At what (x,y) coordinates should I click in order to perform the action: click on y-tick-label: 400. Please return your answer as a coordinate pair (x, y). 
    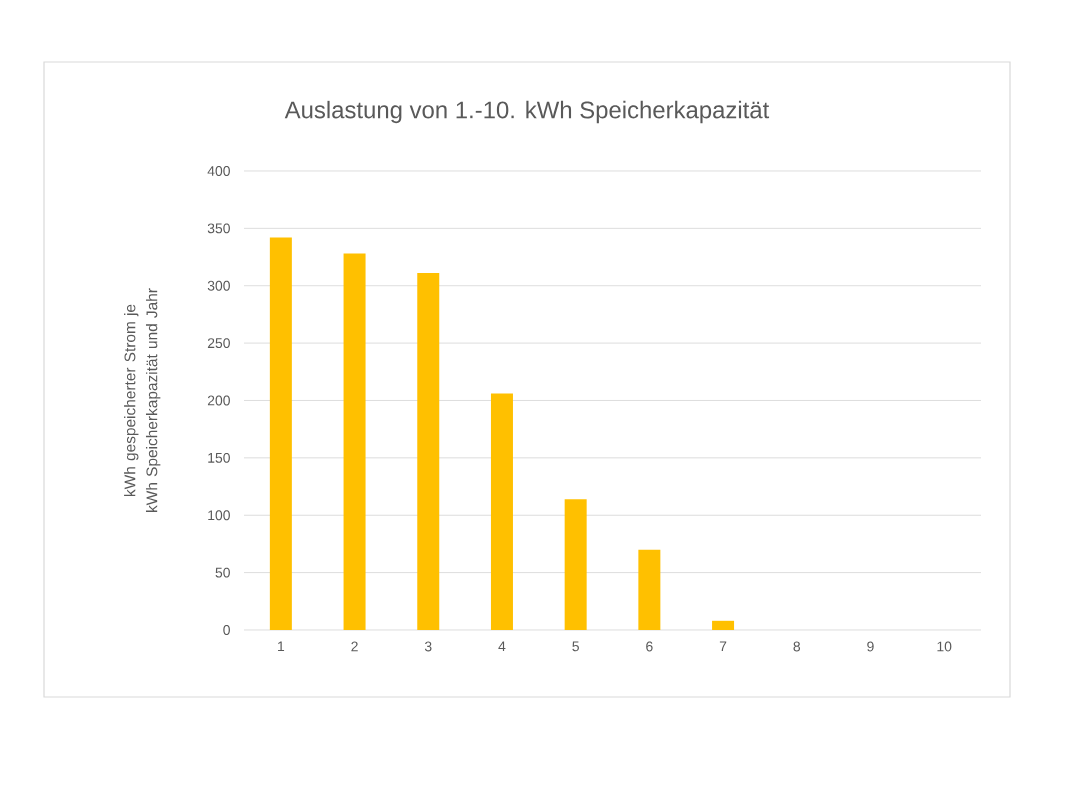
    Looking at the image, I should click on (218, 171).